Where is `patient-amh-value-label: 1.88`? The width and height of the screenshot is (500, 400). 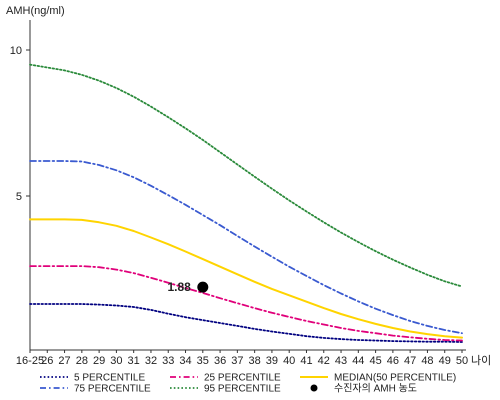 patient-amh-value-label: 1.88 is located at coordinates (179, 287).